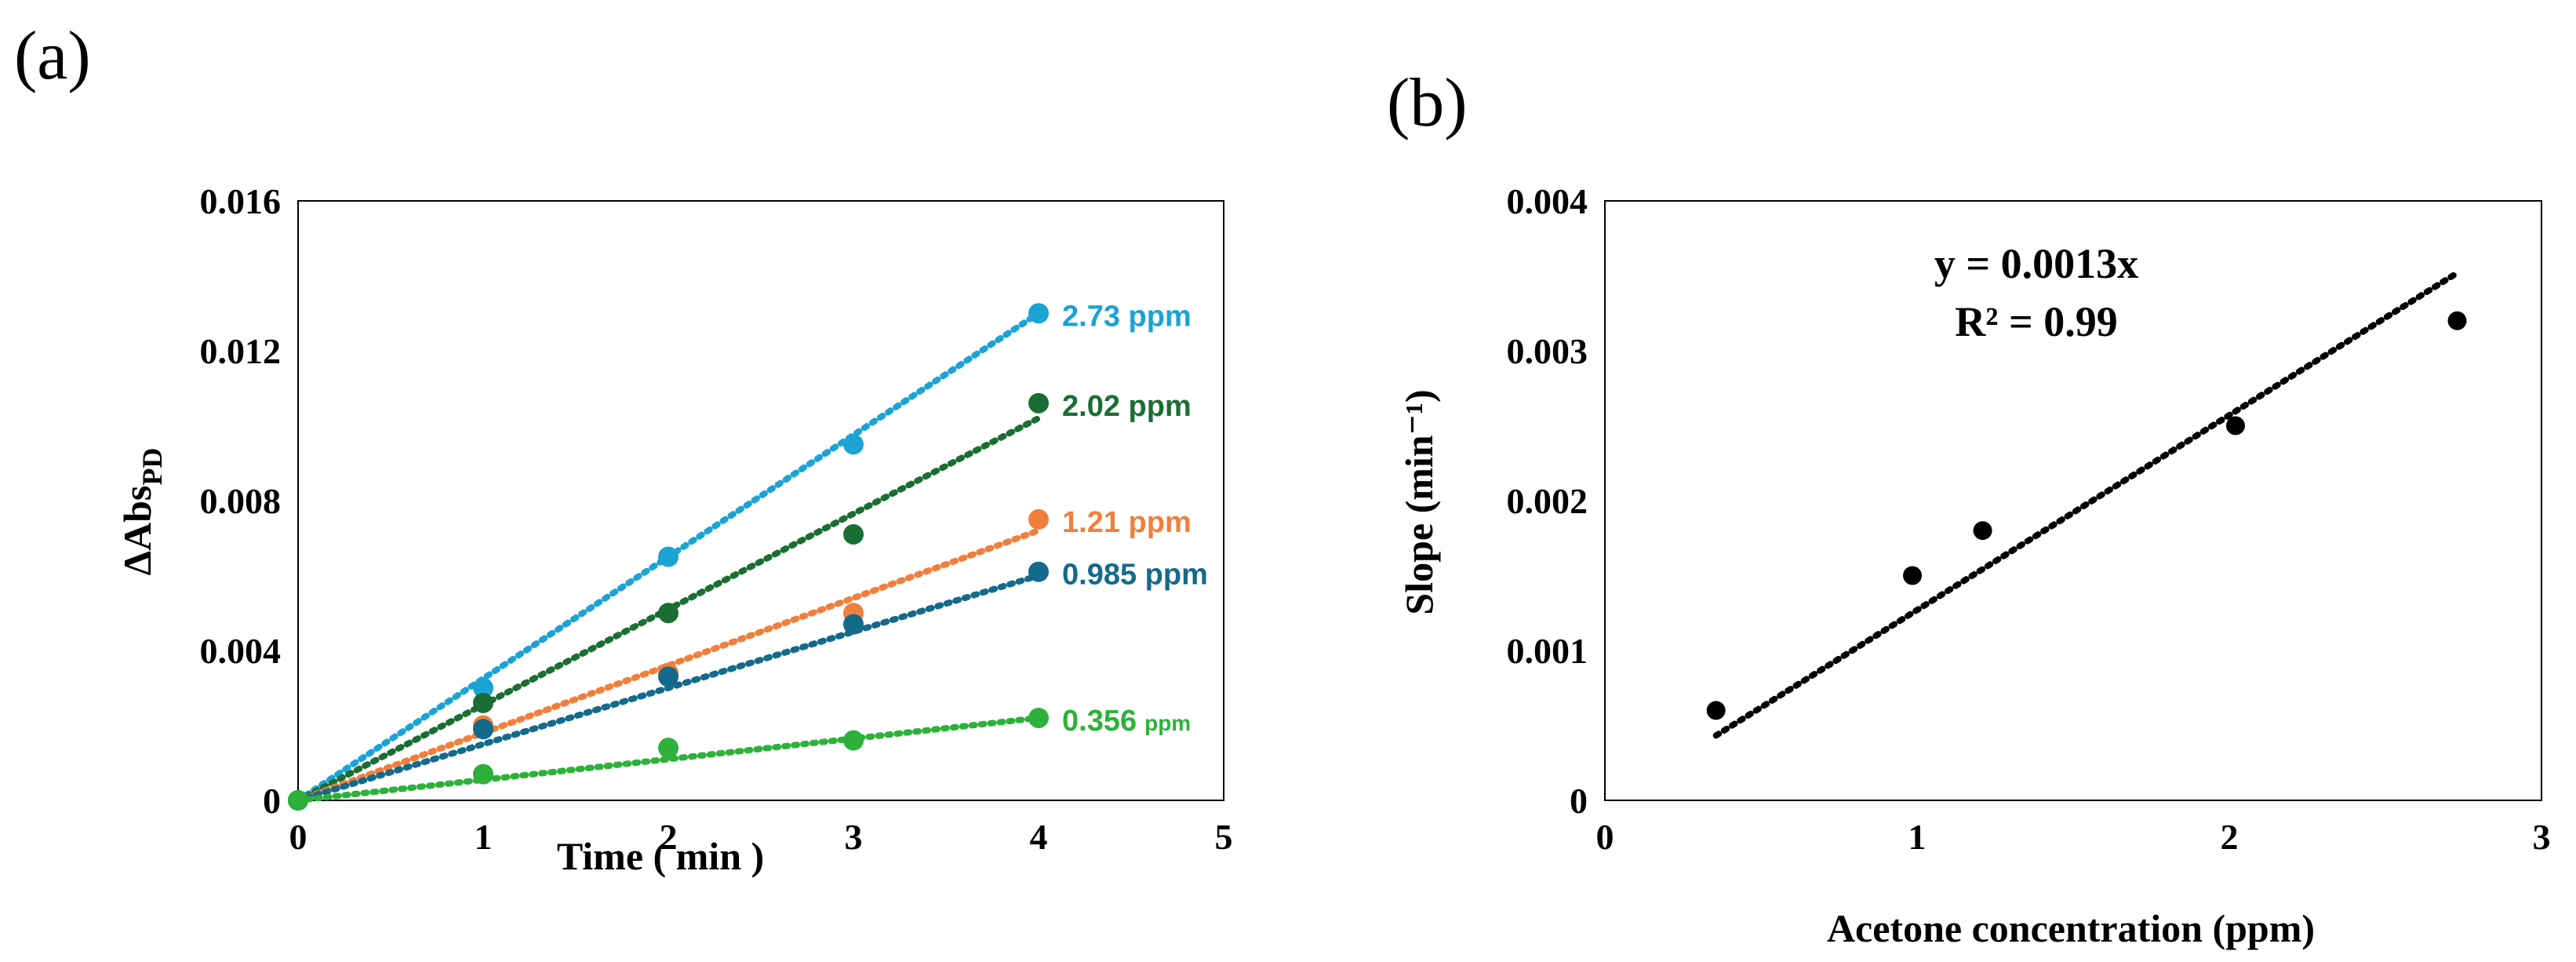  I want to click on chart-a-y-axis-label: ΔAbsPD, so click(141, 512).